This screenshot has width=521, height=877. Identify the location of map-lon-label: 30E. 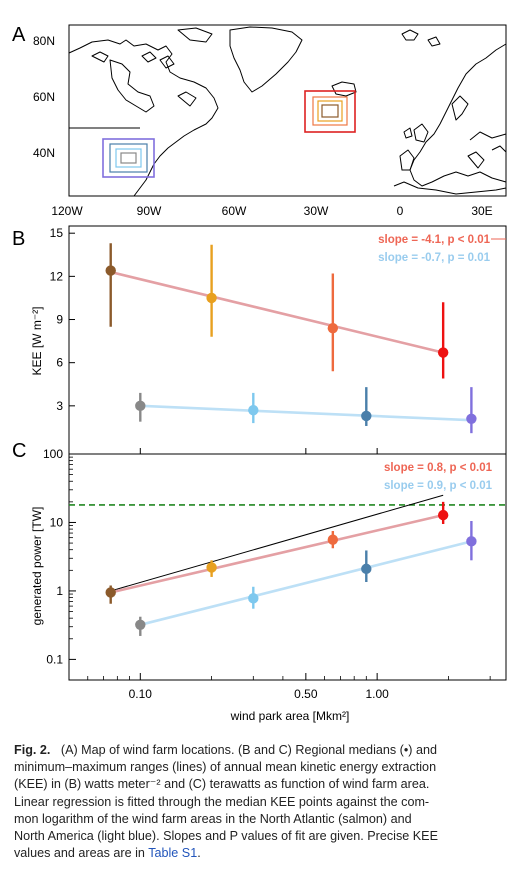
(481, 211).